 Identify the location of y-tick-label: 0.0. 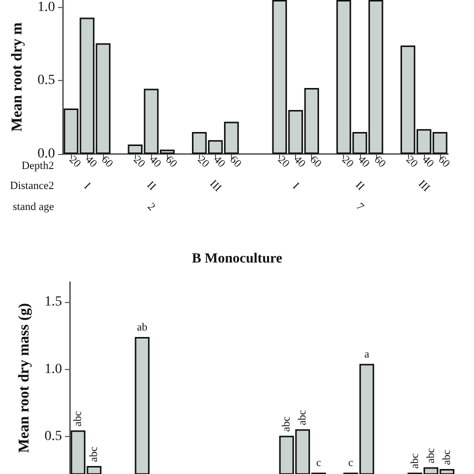
(46, 154).